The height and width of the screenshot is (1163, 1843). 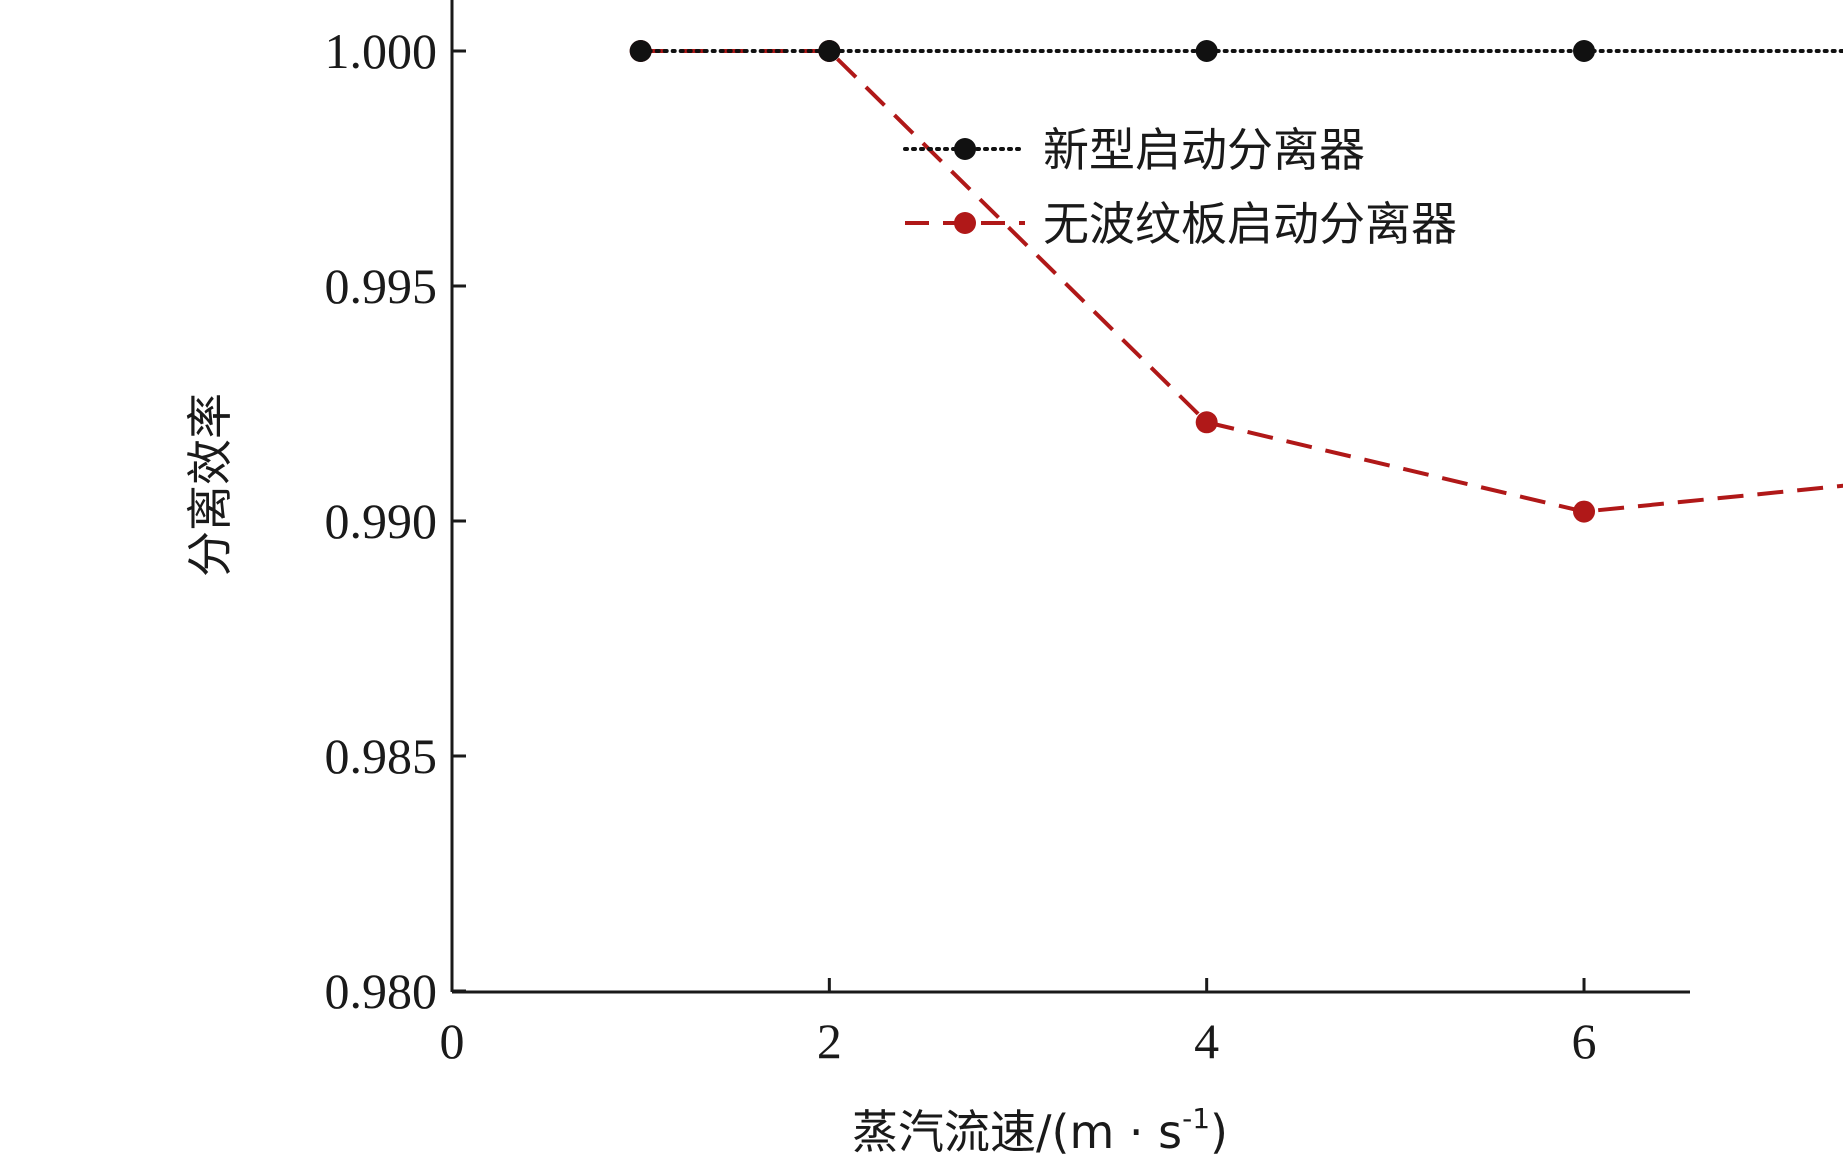 I want to click on legend-label-no-corrugated-plate-separator: 无波纹板启动分离器, so click(x=1250, y=224).